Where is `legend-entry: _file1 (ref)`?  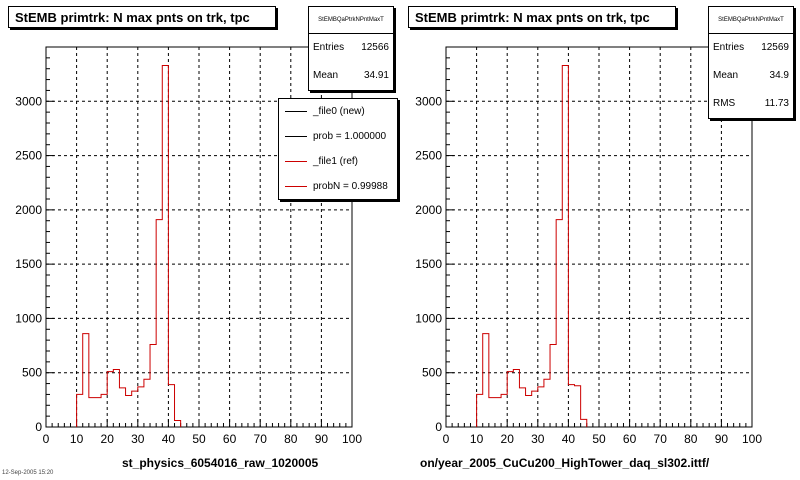
legend-entry: _file1 (ref) is located at coordinates (338, 161).